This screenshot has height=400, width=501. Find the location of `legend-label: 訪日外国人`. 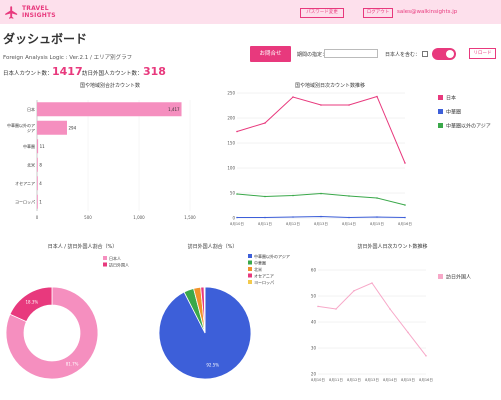

legend-label: 訪日外国人 is located at coordinates (458, 277).